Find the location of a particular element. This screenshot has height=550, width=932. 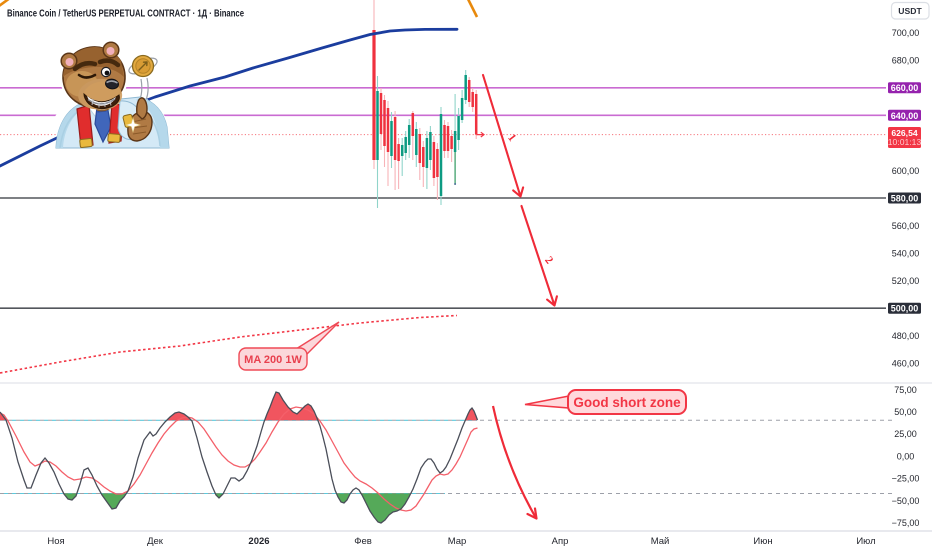

svg-text: Good short zone is located at coordinates (627, 402).